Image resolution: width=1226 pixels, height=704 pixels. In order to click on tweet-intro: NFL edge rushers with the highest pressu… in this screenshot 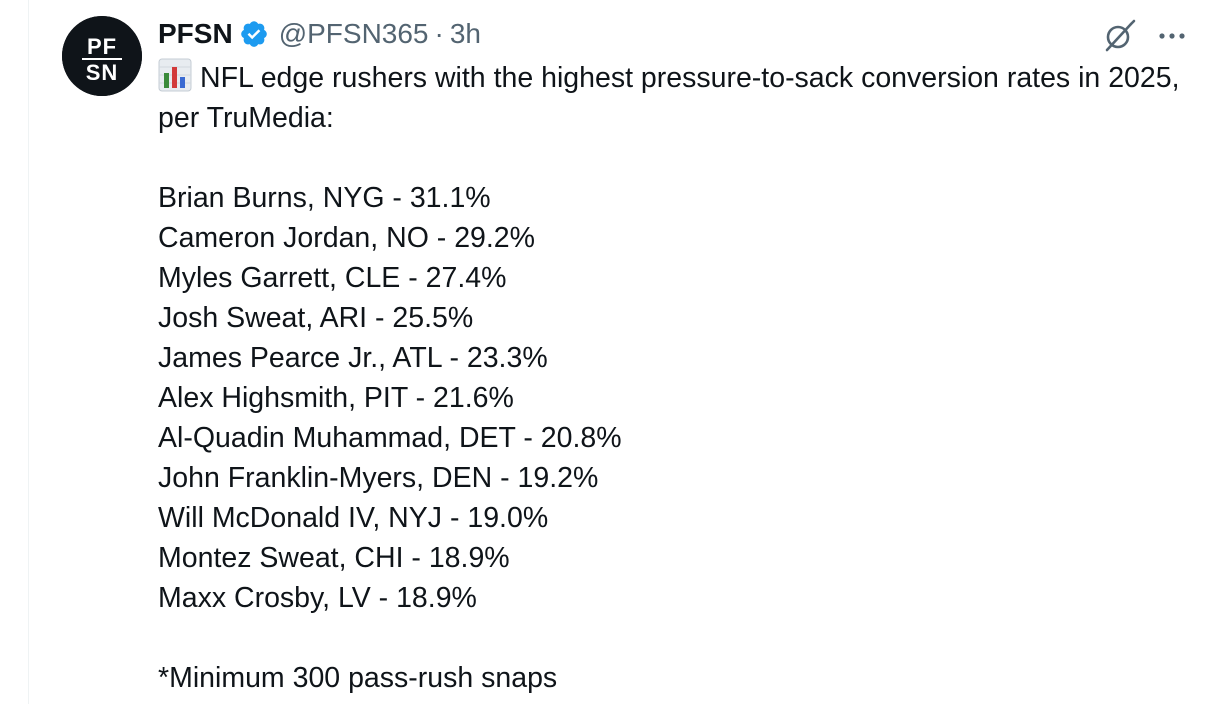, I will do `click(683, 98)`.